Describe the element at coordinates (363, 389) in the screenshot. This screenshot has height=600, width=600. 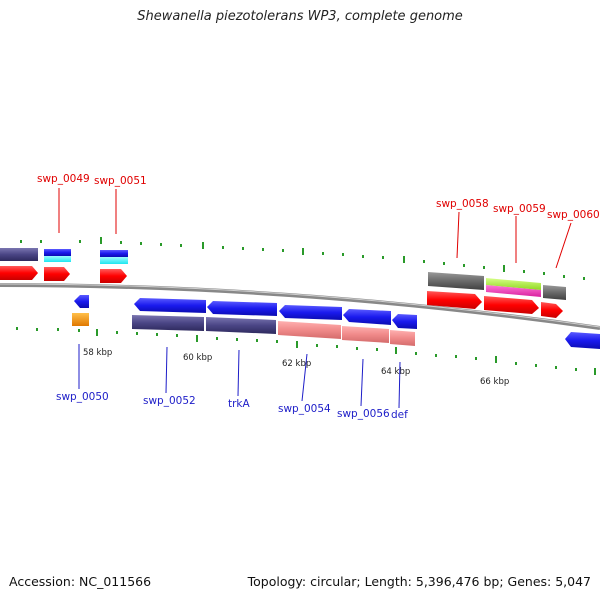
I see `gene-label-swp-0056: swp_0056` at that location.